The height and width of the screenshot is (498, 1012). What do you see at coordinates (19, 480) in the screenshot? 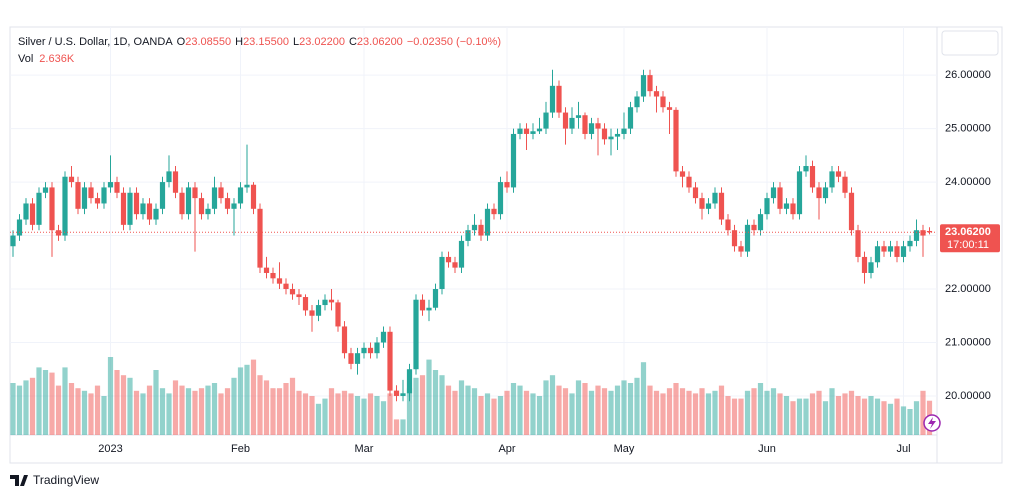
I see `brand-logo` at bounding box center [19, 480].